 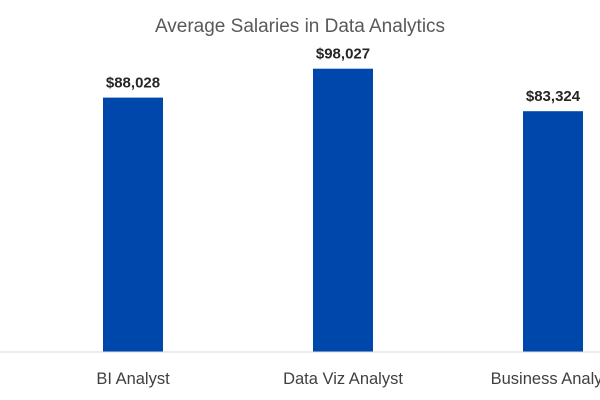 I want to click on bar-data-viz-analyst, so click(x=343, y=210).